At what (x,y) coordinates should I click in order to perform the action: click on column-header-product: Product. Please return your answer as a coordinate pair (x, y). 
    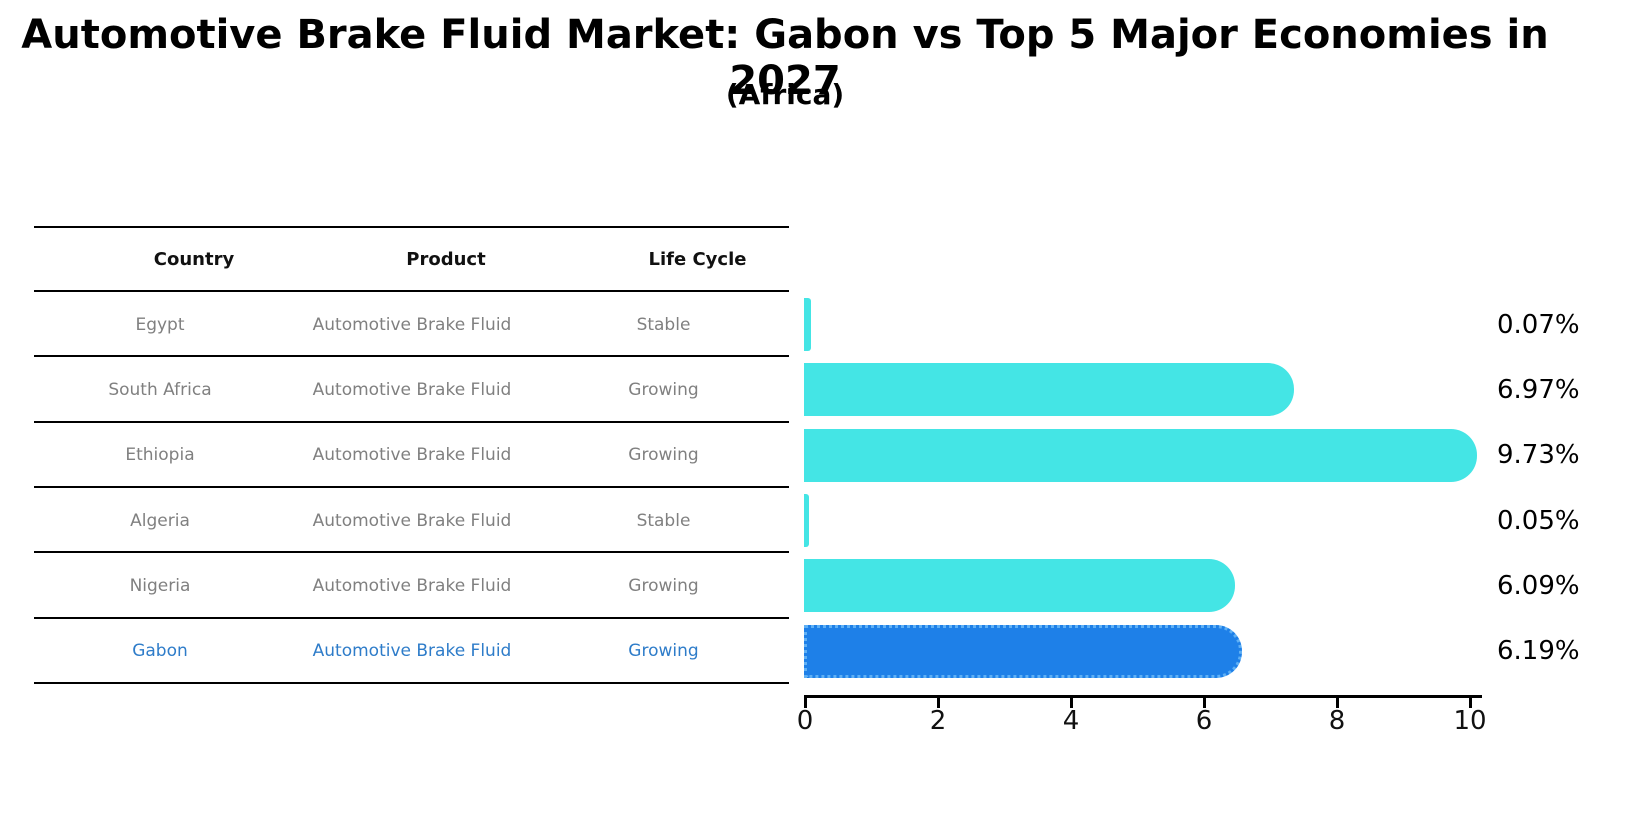
    Looking at the image, I should click on (446, 259).